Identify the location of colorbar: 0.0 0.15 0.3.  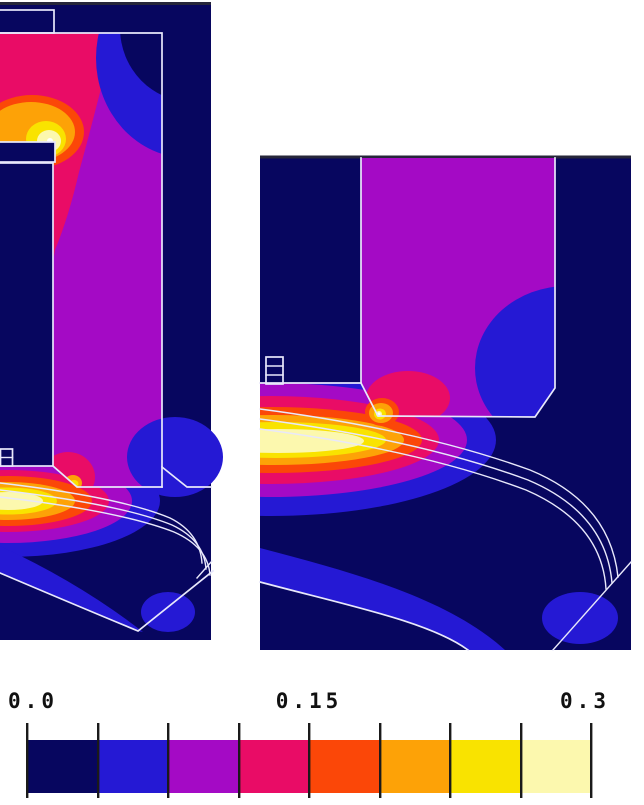
(309, 743).